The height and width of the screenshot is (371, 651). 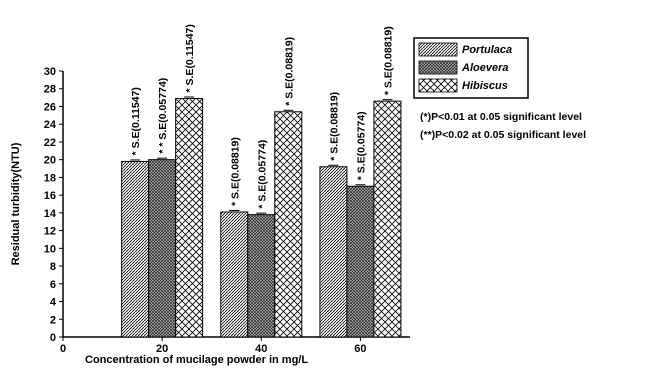 I want to click on legend-swatch-hibiscus, so click(x=438, y=85).